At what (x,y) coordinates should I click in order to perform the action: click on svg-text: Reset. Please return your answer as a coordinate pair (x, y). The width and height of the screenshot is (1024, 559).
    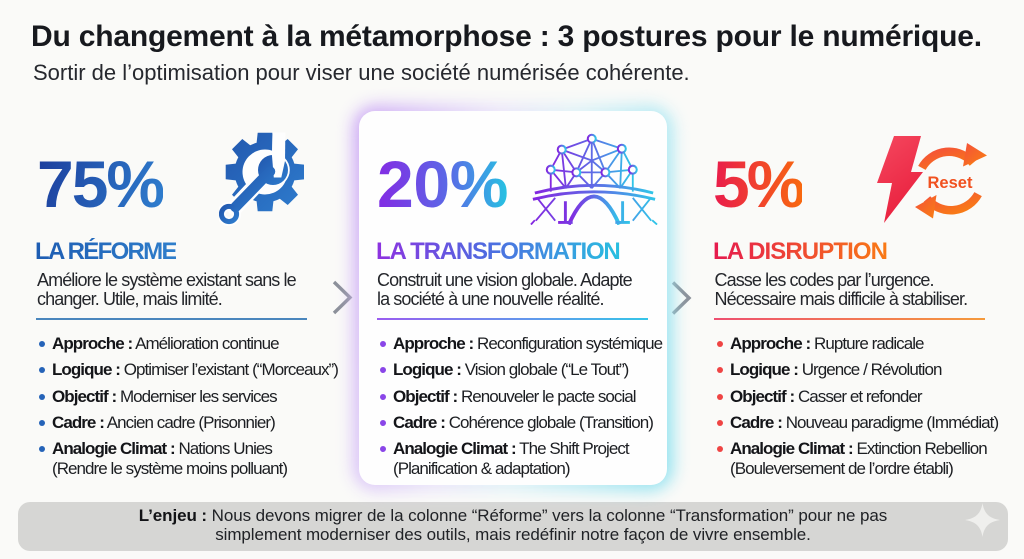
    Looking at the image, I should click on (950, 183).